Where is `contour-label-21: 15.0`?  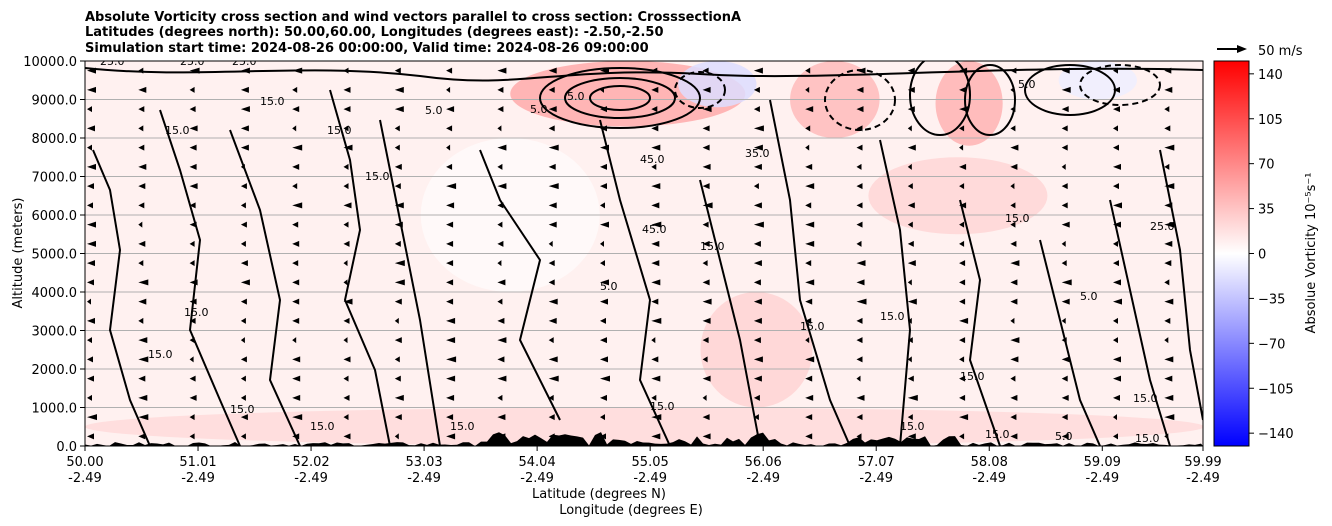
contour-label-21: 15.0 is located at coordinates (377, 176).